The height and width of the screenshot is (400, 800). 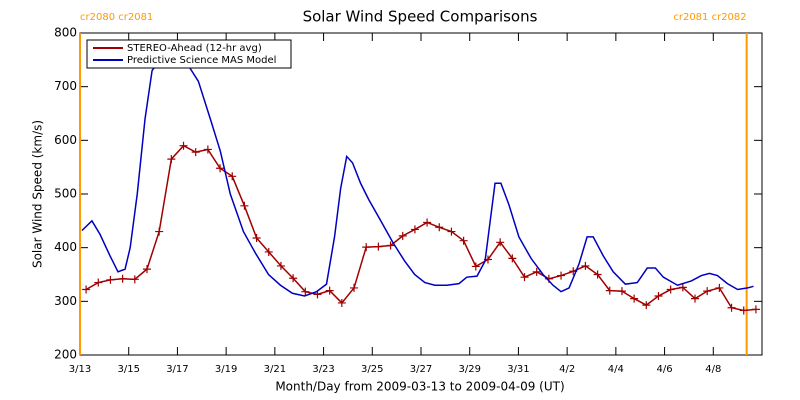 I want to click on x-tick-label: 3/15, so click(x=128, y=369).